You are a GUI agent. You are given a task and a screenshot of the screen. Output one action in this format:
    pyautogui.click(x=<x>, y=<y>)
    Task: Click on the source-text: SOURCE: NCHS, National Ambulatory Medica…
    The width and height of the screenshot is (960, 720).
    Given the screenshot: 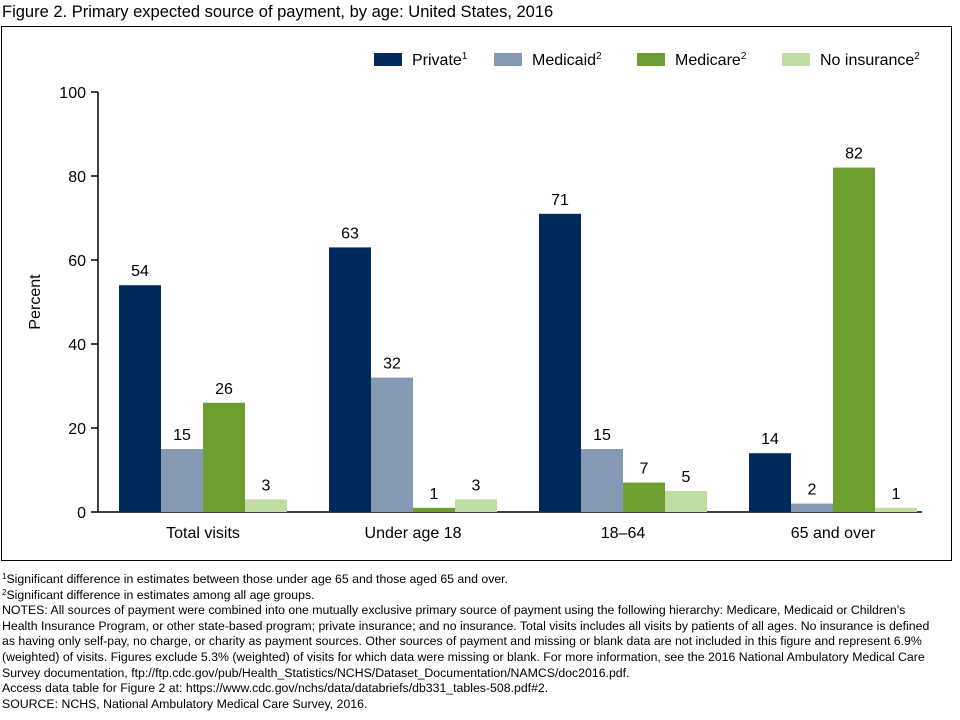 What is the action you would take?
    pyautogui.click(x=185, y=703)
    